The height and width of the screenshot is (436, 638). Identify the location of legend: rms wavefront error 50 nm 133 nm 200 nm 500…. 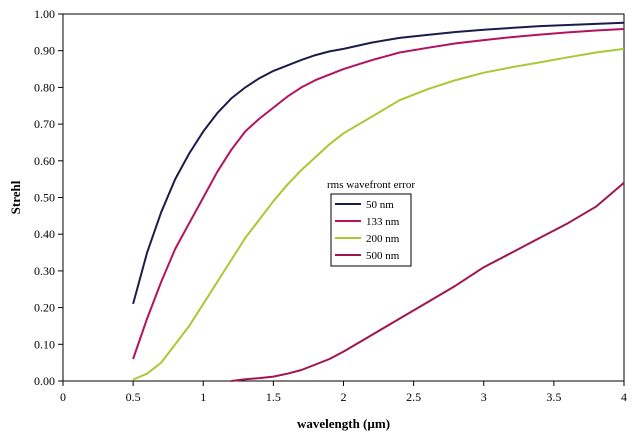
(371, 223).